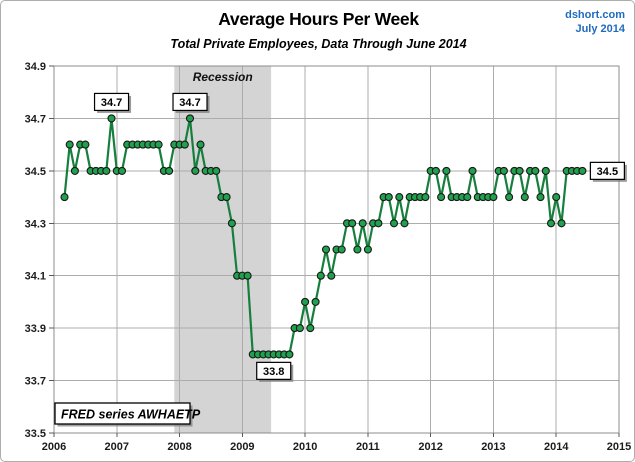 This screenshot has width=635, height=462. What do you see at coordinates (35, 172) in the screenshot?
I see `y-tick-label: 34.5` at bounding box center [35, 172].